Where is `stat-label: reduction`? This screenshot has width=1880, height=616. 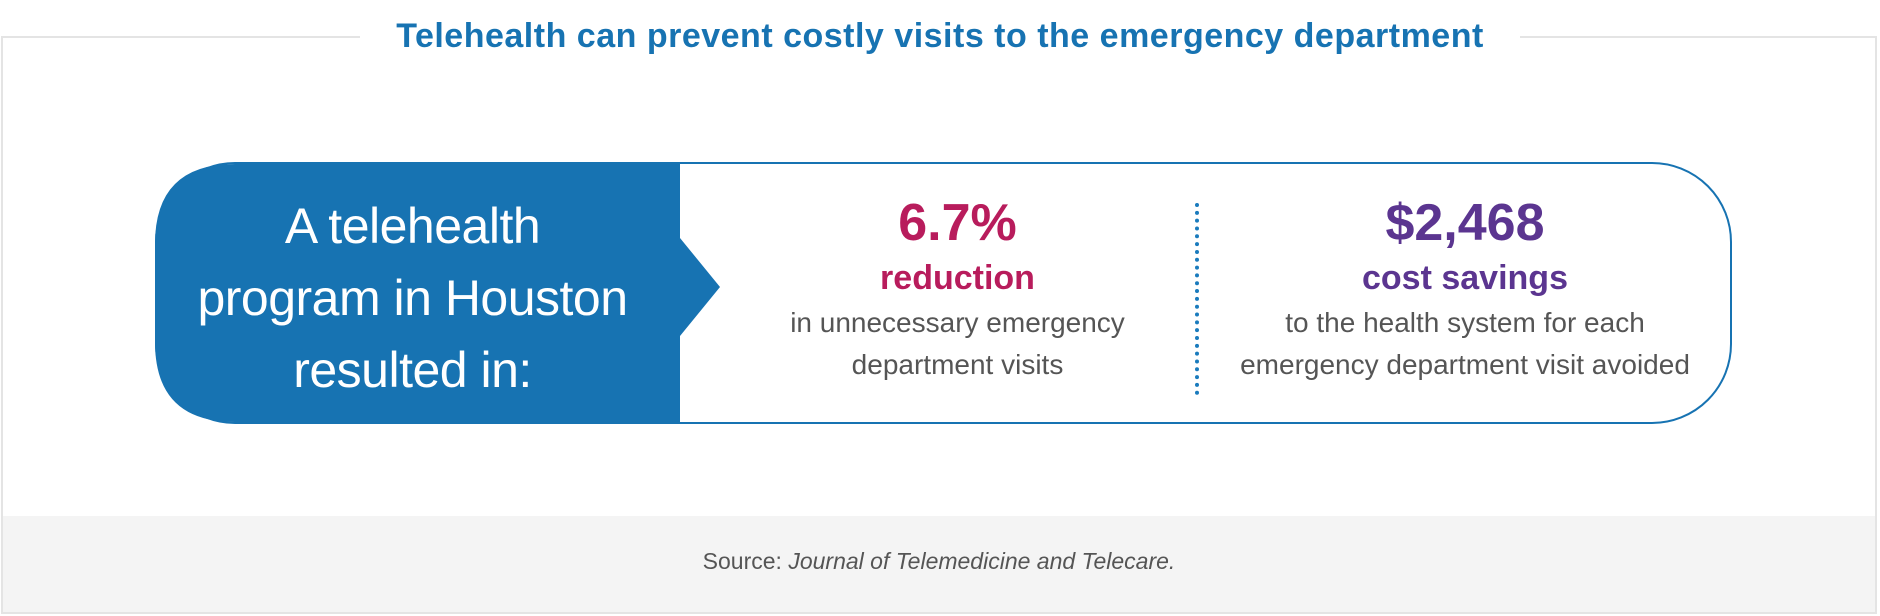 stat-label: reduction is located at coordinates (957, 278).